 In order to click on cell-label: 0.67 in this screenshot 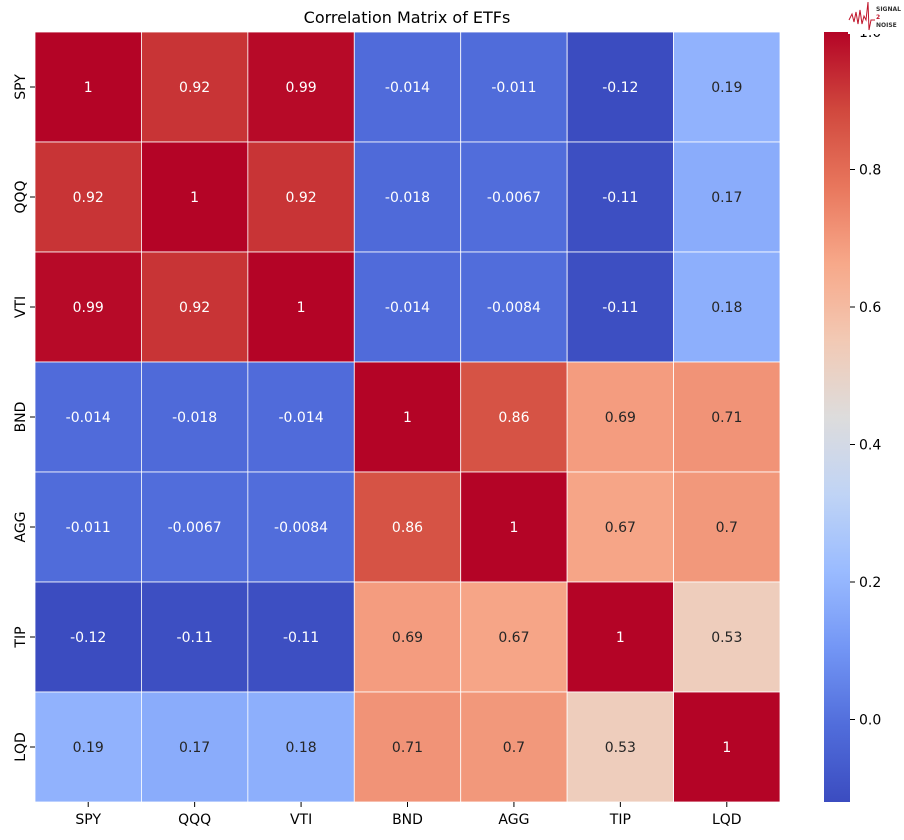, I will do `click(620, 528)`.